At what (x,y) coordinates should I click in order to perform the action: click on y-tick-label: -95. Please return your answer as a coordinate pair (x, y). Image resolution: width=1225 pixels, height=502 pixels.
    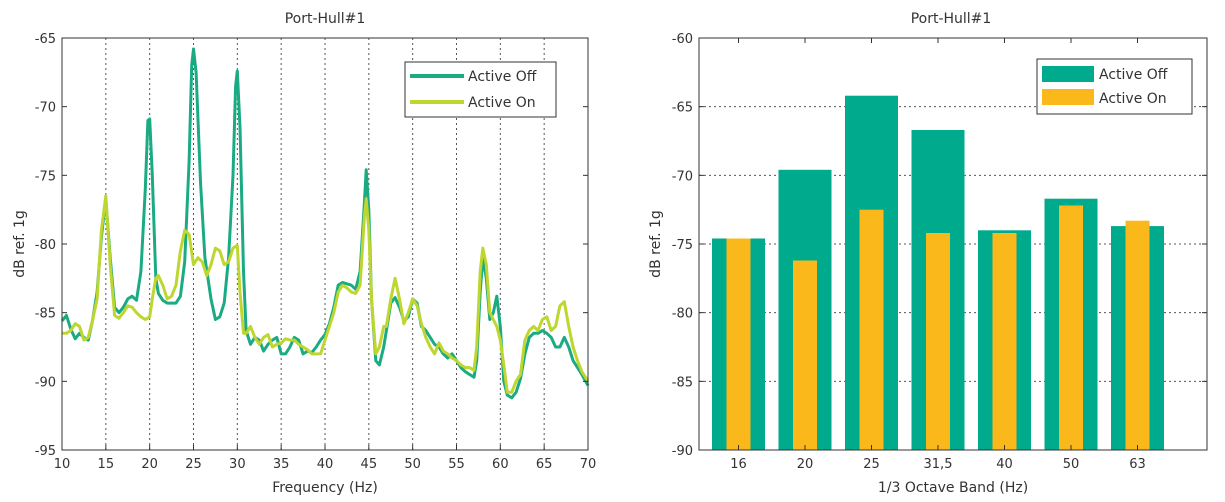
    Looking at the image, I should click on (45, 451).